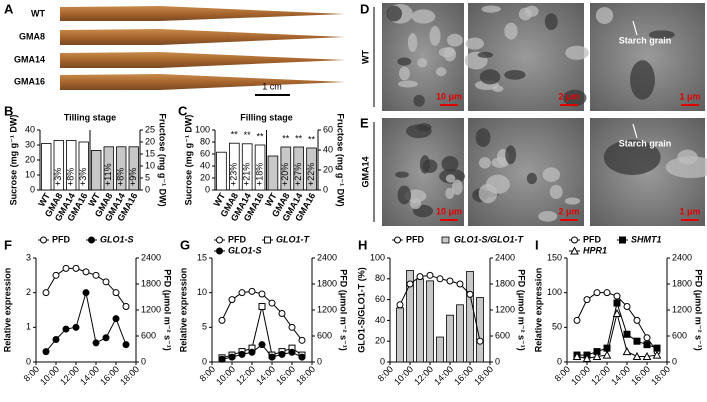 This screenshot has width=707, height=402. What do you see at coordinates (682, 309) in the screenshot?
I see `y2-tick-label: 1200` at bounding box center [682, 309].